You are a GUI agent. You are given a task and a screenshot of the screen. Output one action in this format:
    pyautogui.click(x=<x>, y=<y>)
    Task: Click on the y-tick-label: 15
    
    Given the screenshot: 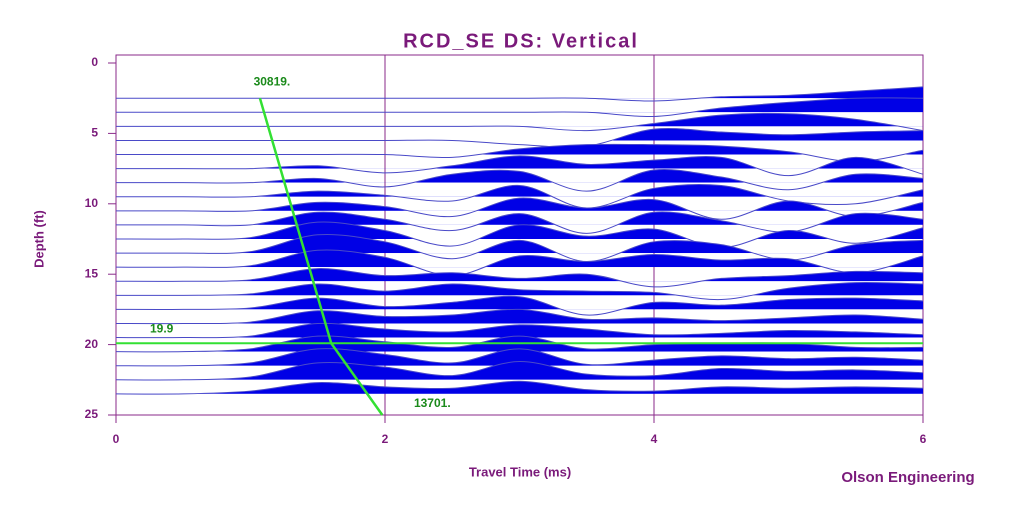 What is the action you would take?
    pyautogui.click(x=92, y=273)
    